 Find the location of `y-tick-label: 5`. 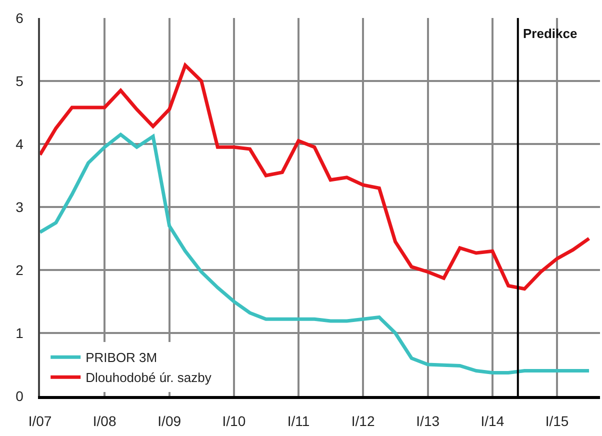

y-tick-label: 5 is located at coordinates (20, 80).